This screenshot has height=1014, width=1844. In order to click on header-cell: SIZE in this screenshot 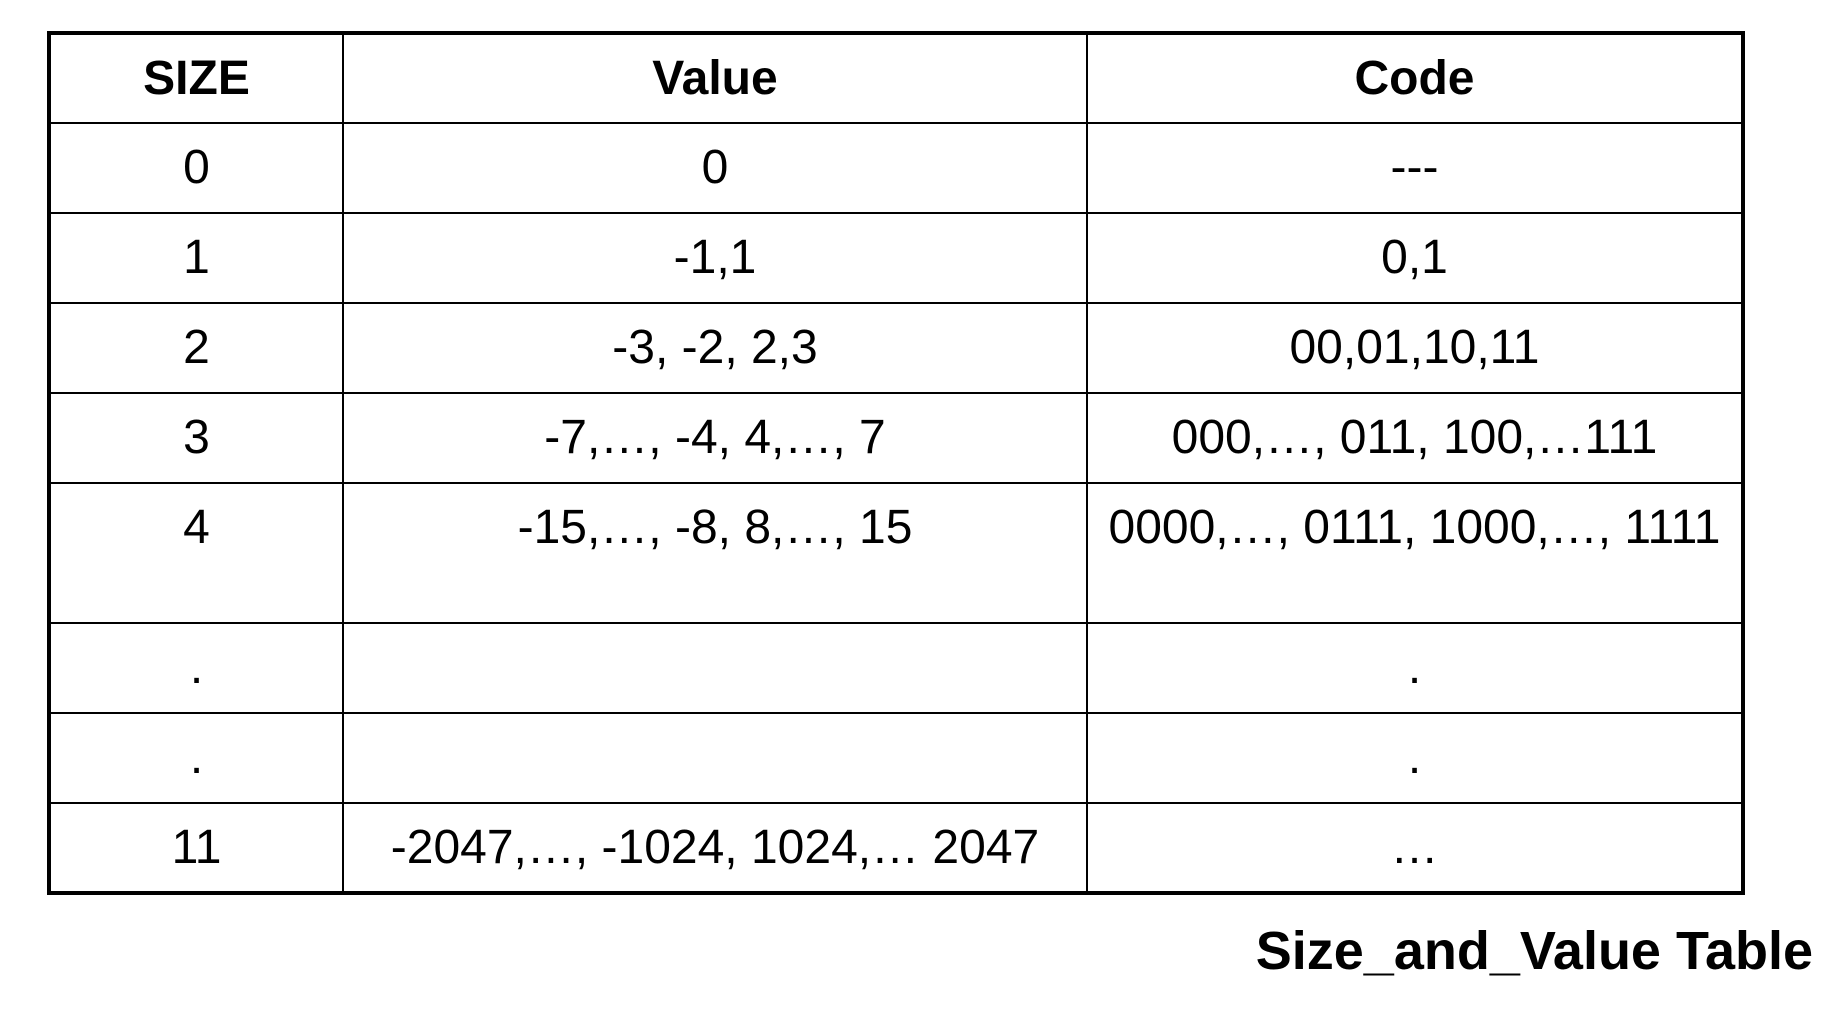, I will do `click(196, 78)`.